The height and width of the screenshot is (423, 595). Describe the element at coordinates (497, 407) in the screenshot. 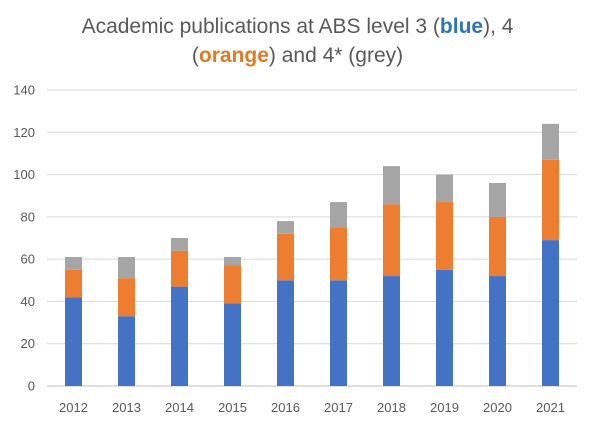

I see `x-tick-label-2020: 2020` at that location.